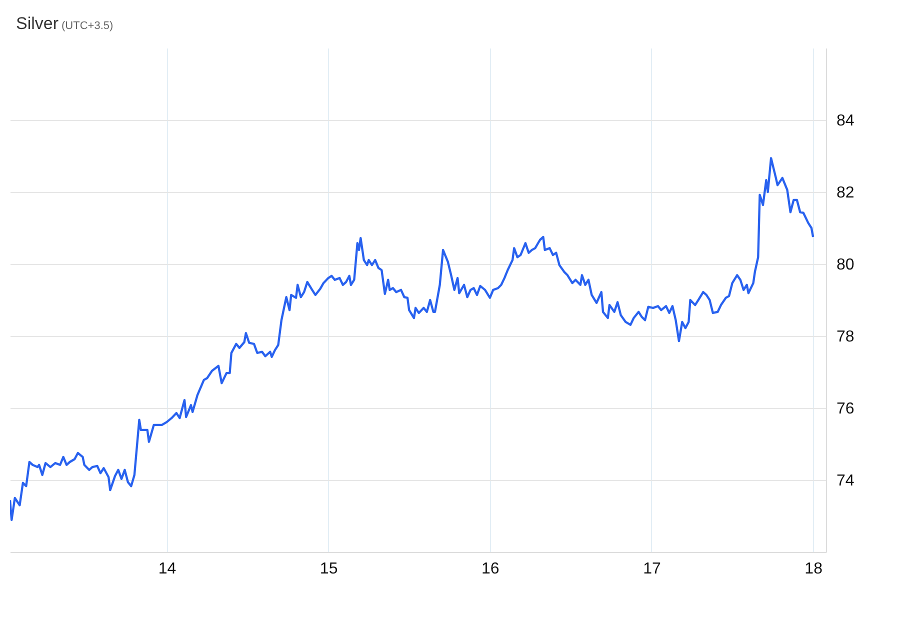 The width and height of the screenshot is (900, 624). Describe the element at coordinates (88, 26) in the screenshot. I see `chart-subtitle: (UTC+3.5)` at that location.